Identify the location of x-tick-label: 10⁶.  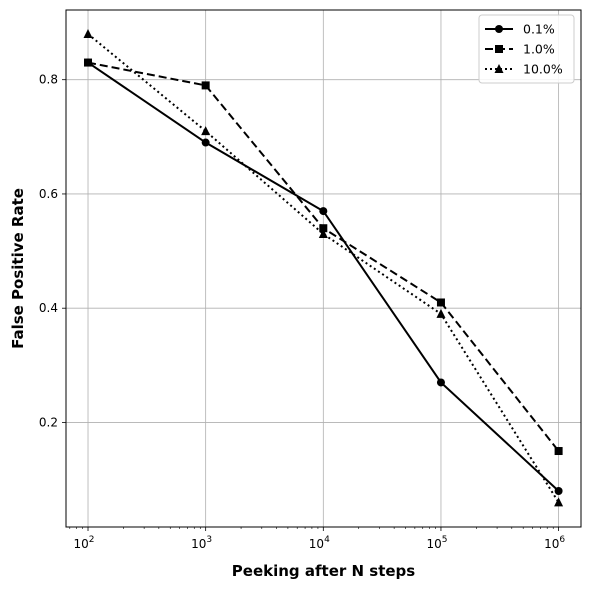
(554, 543).